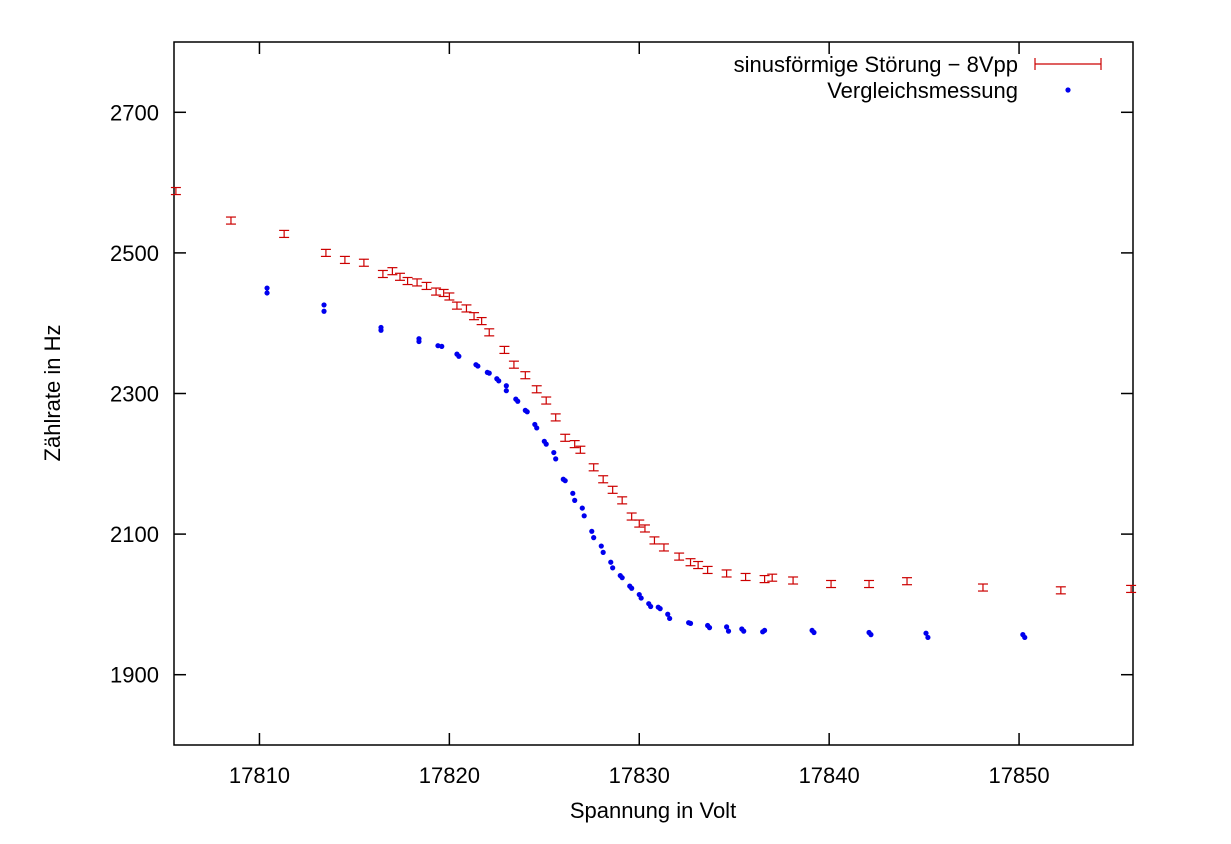  Describe the element at coordinates (134, 675) in the screenshot. I see `y-tick-label: 1900` at that location.